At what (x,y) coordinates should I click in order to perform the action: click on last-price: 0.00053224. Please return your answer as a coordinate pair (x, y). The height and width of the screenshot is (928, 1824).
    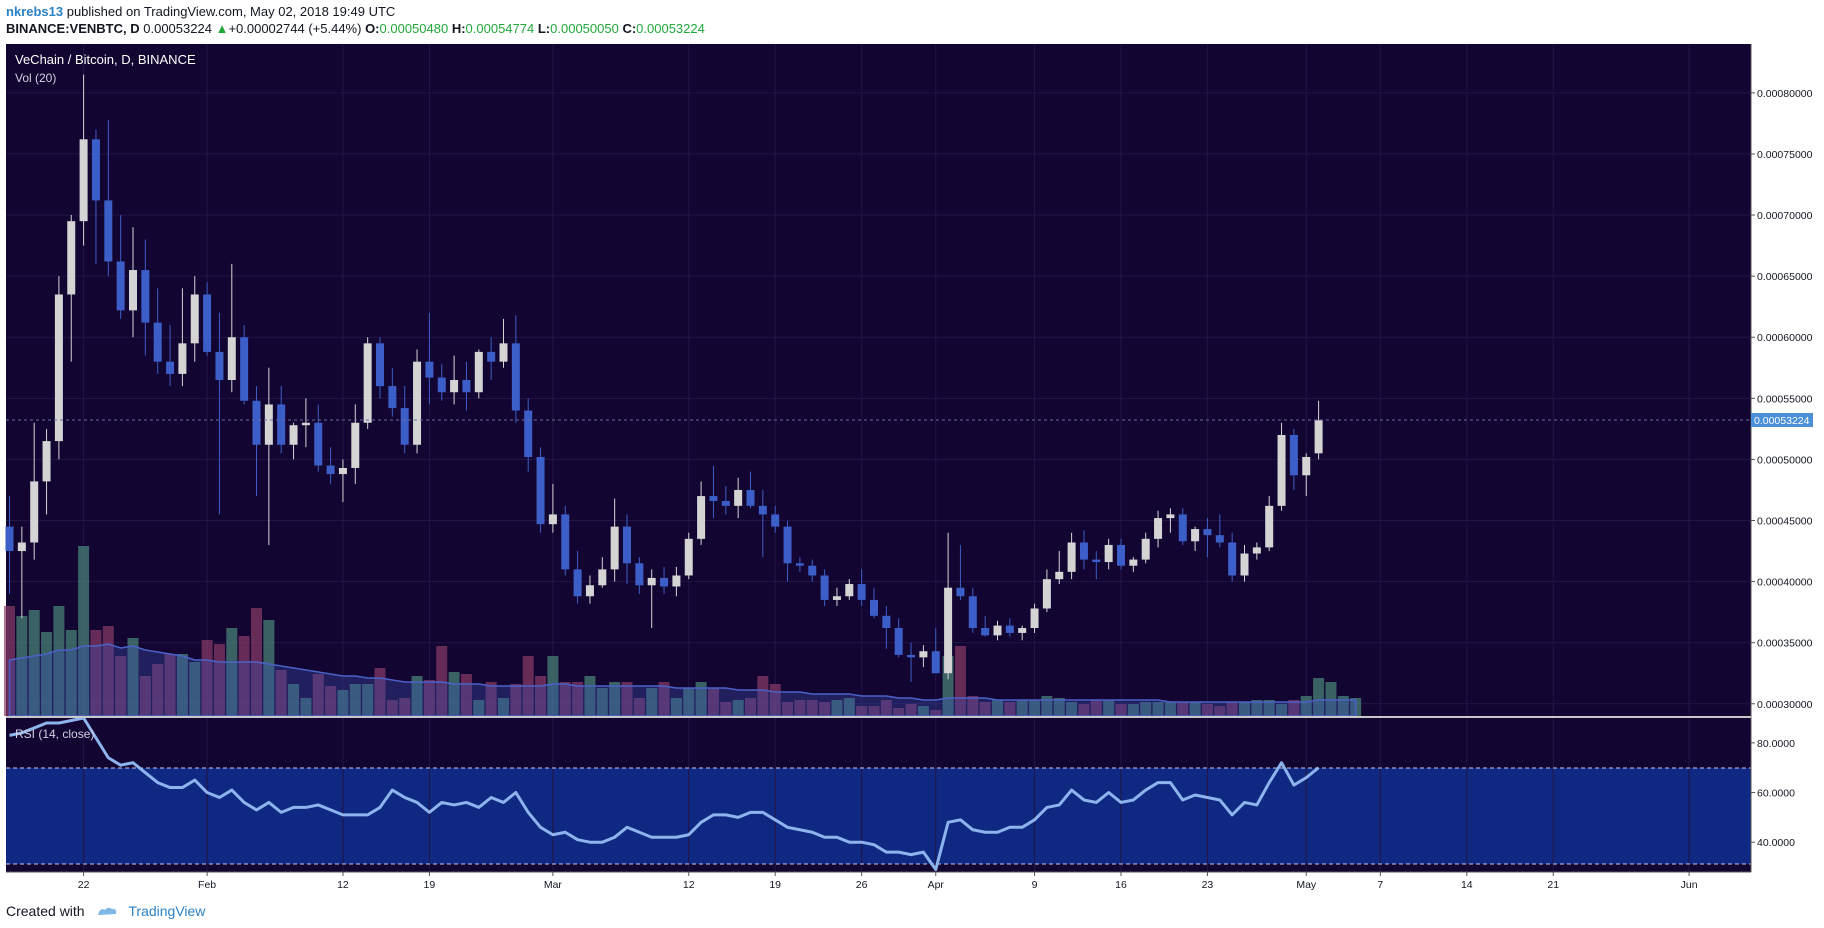
    Looking at the image, I should click on (177, 28).